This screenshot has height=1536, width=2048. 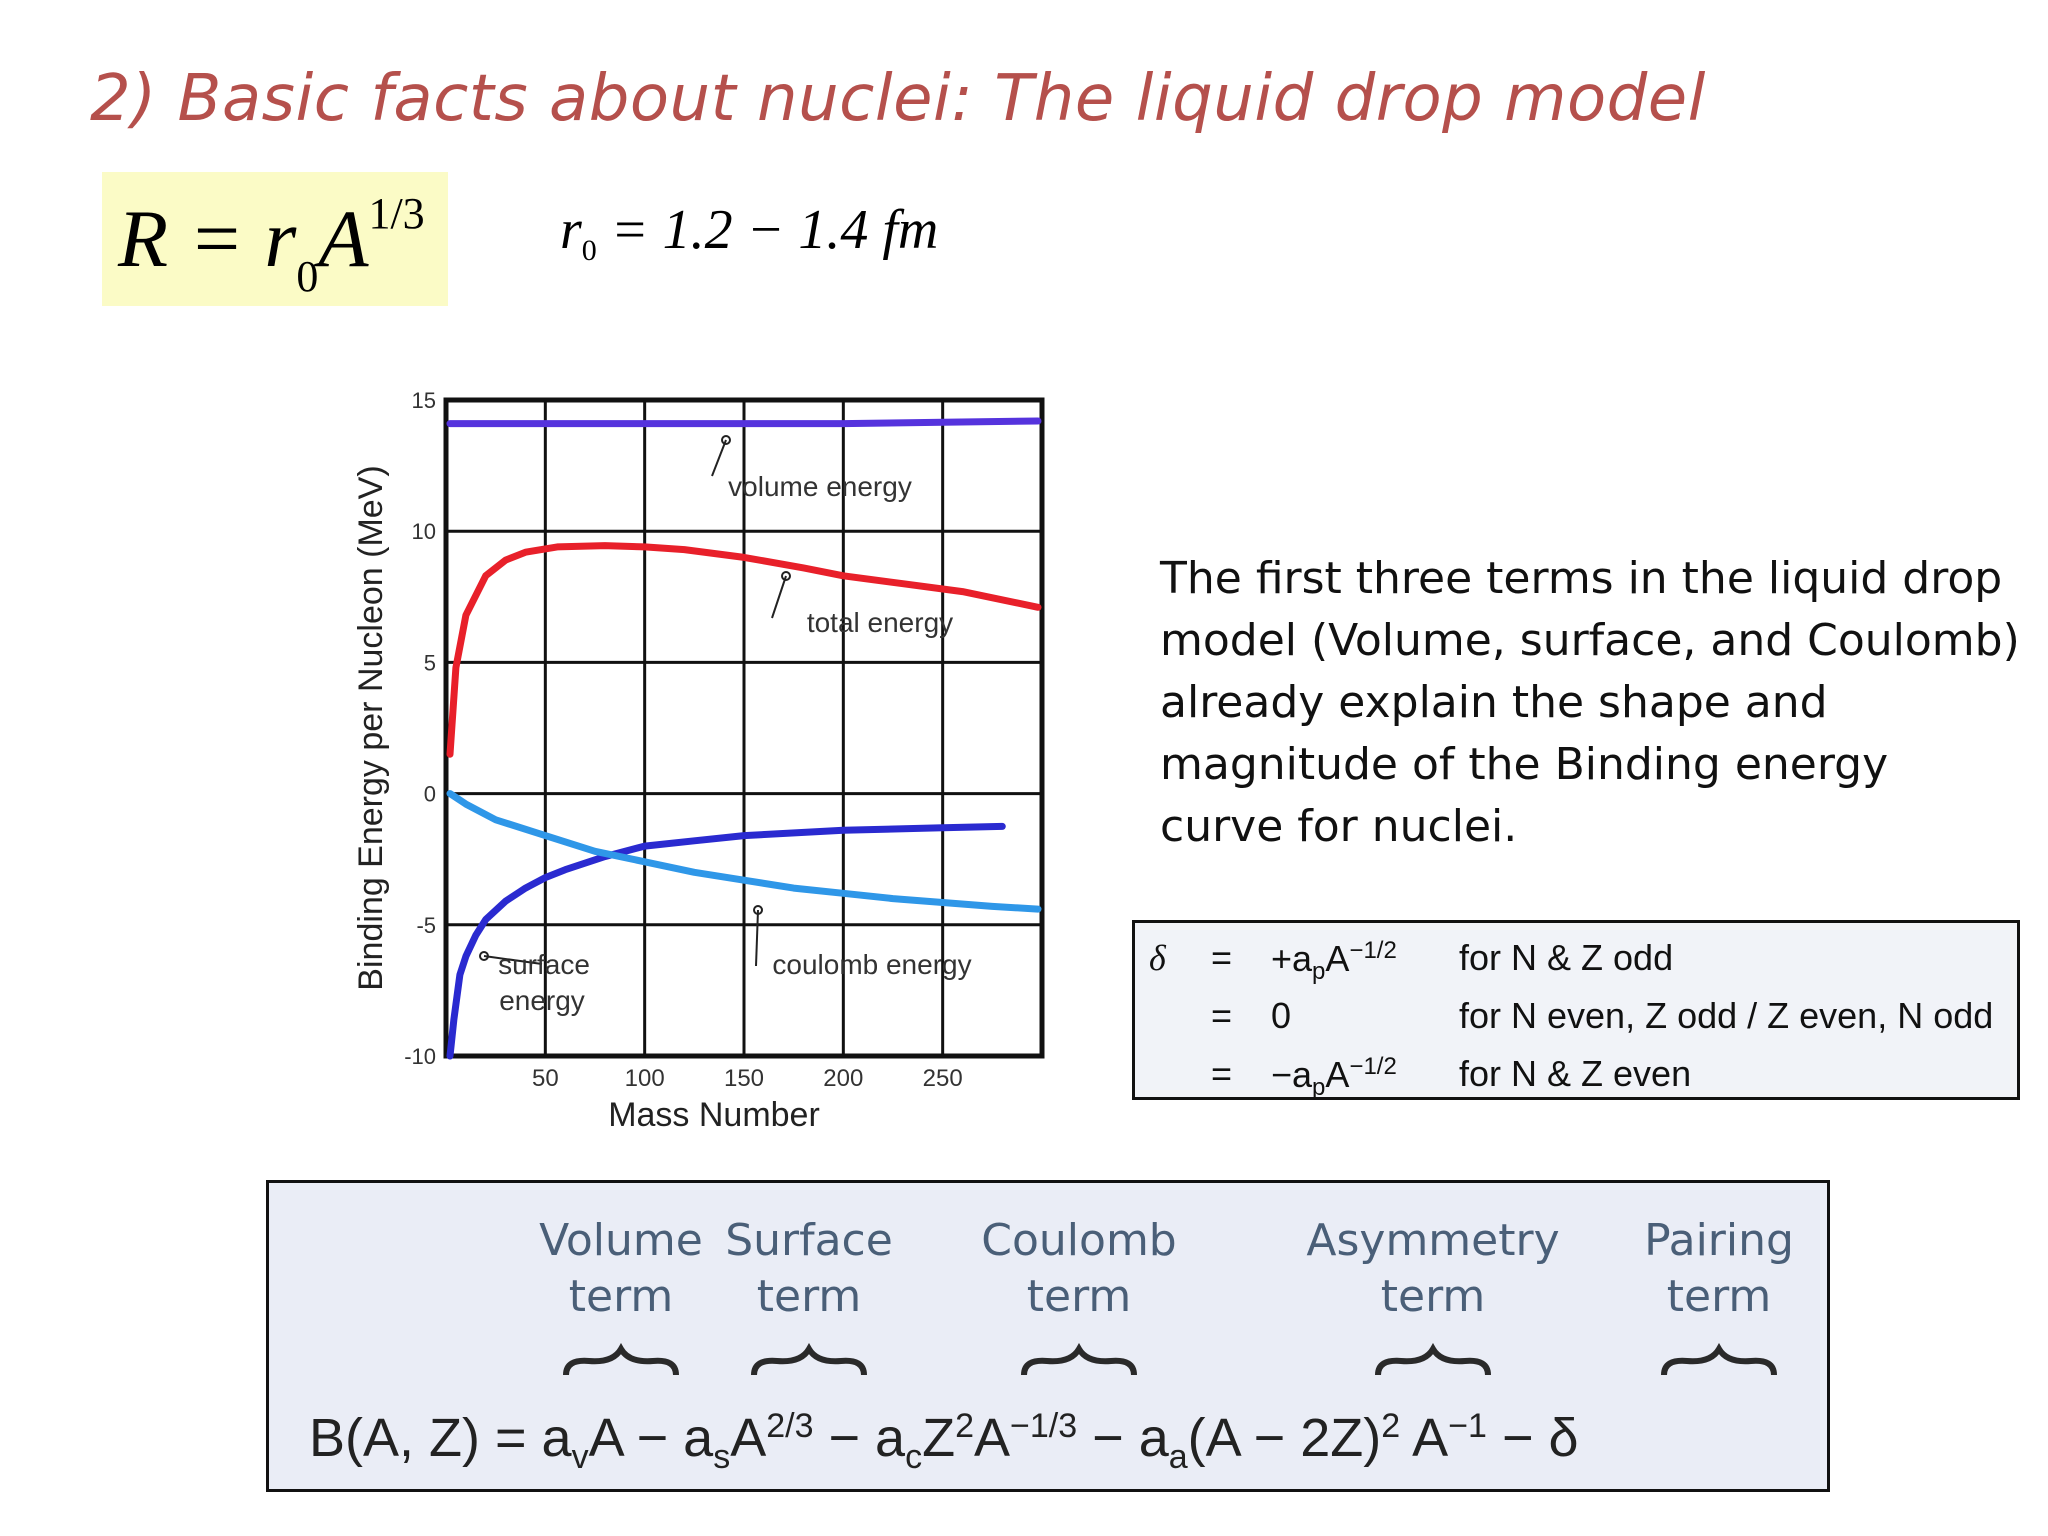 I want to click on annotation-marker-coulomb-energy, so click(x=758, y=910).